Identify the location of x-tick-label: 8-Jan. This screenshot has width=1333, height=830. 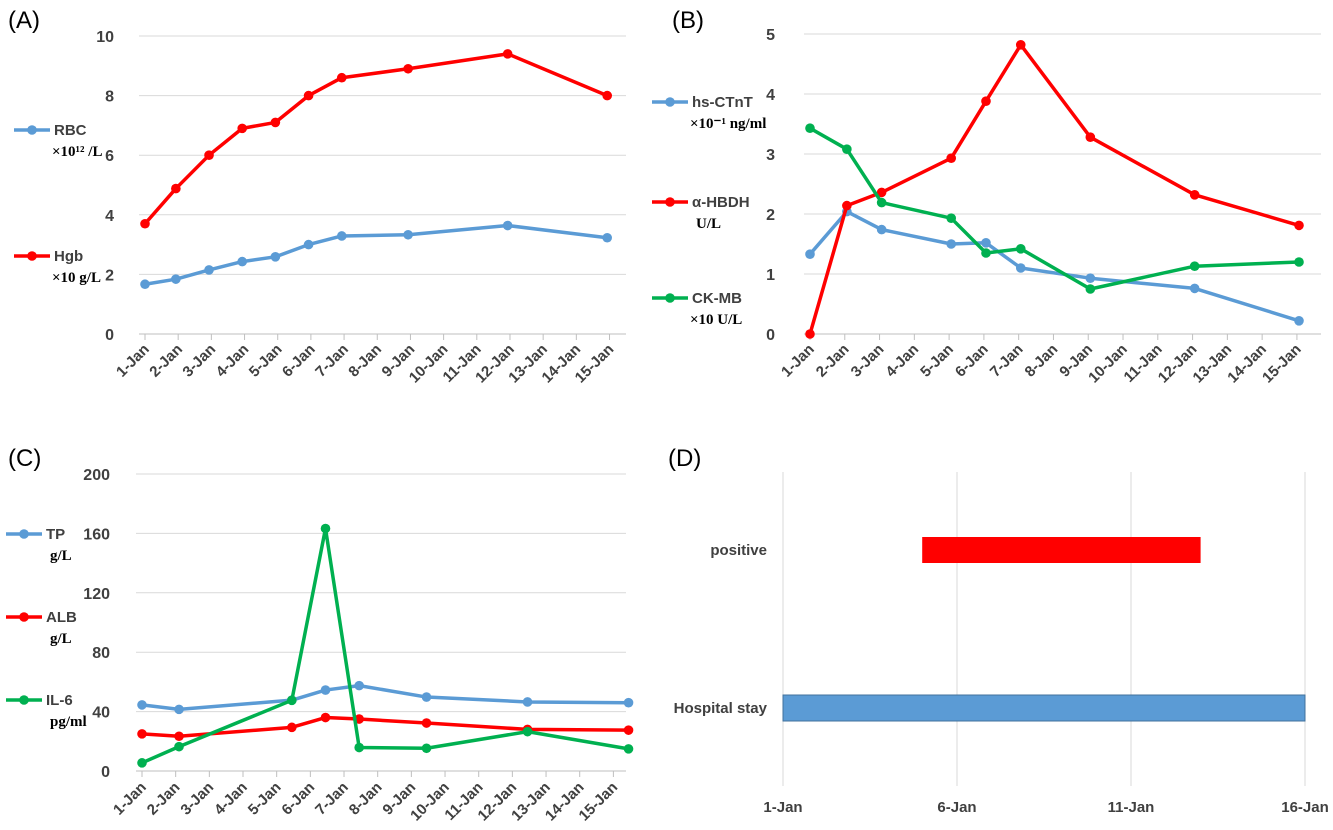
(366, 799).